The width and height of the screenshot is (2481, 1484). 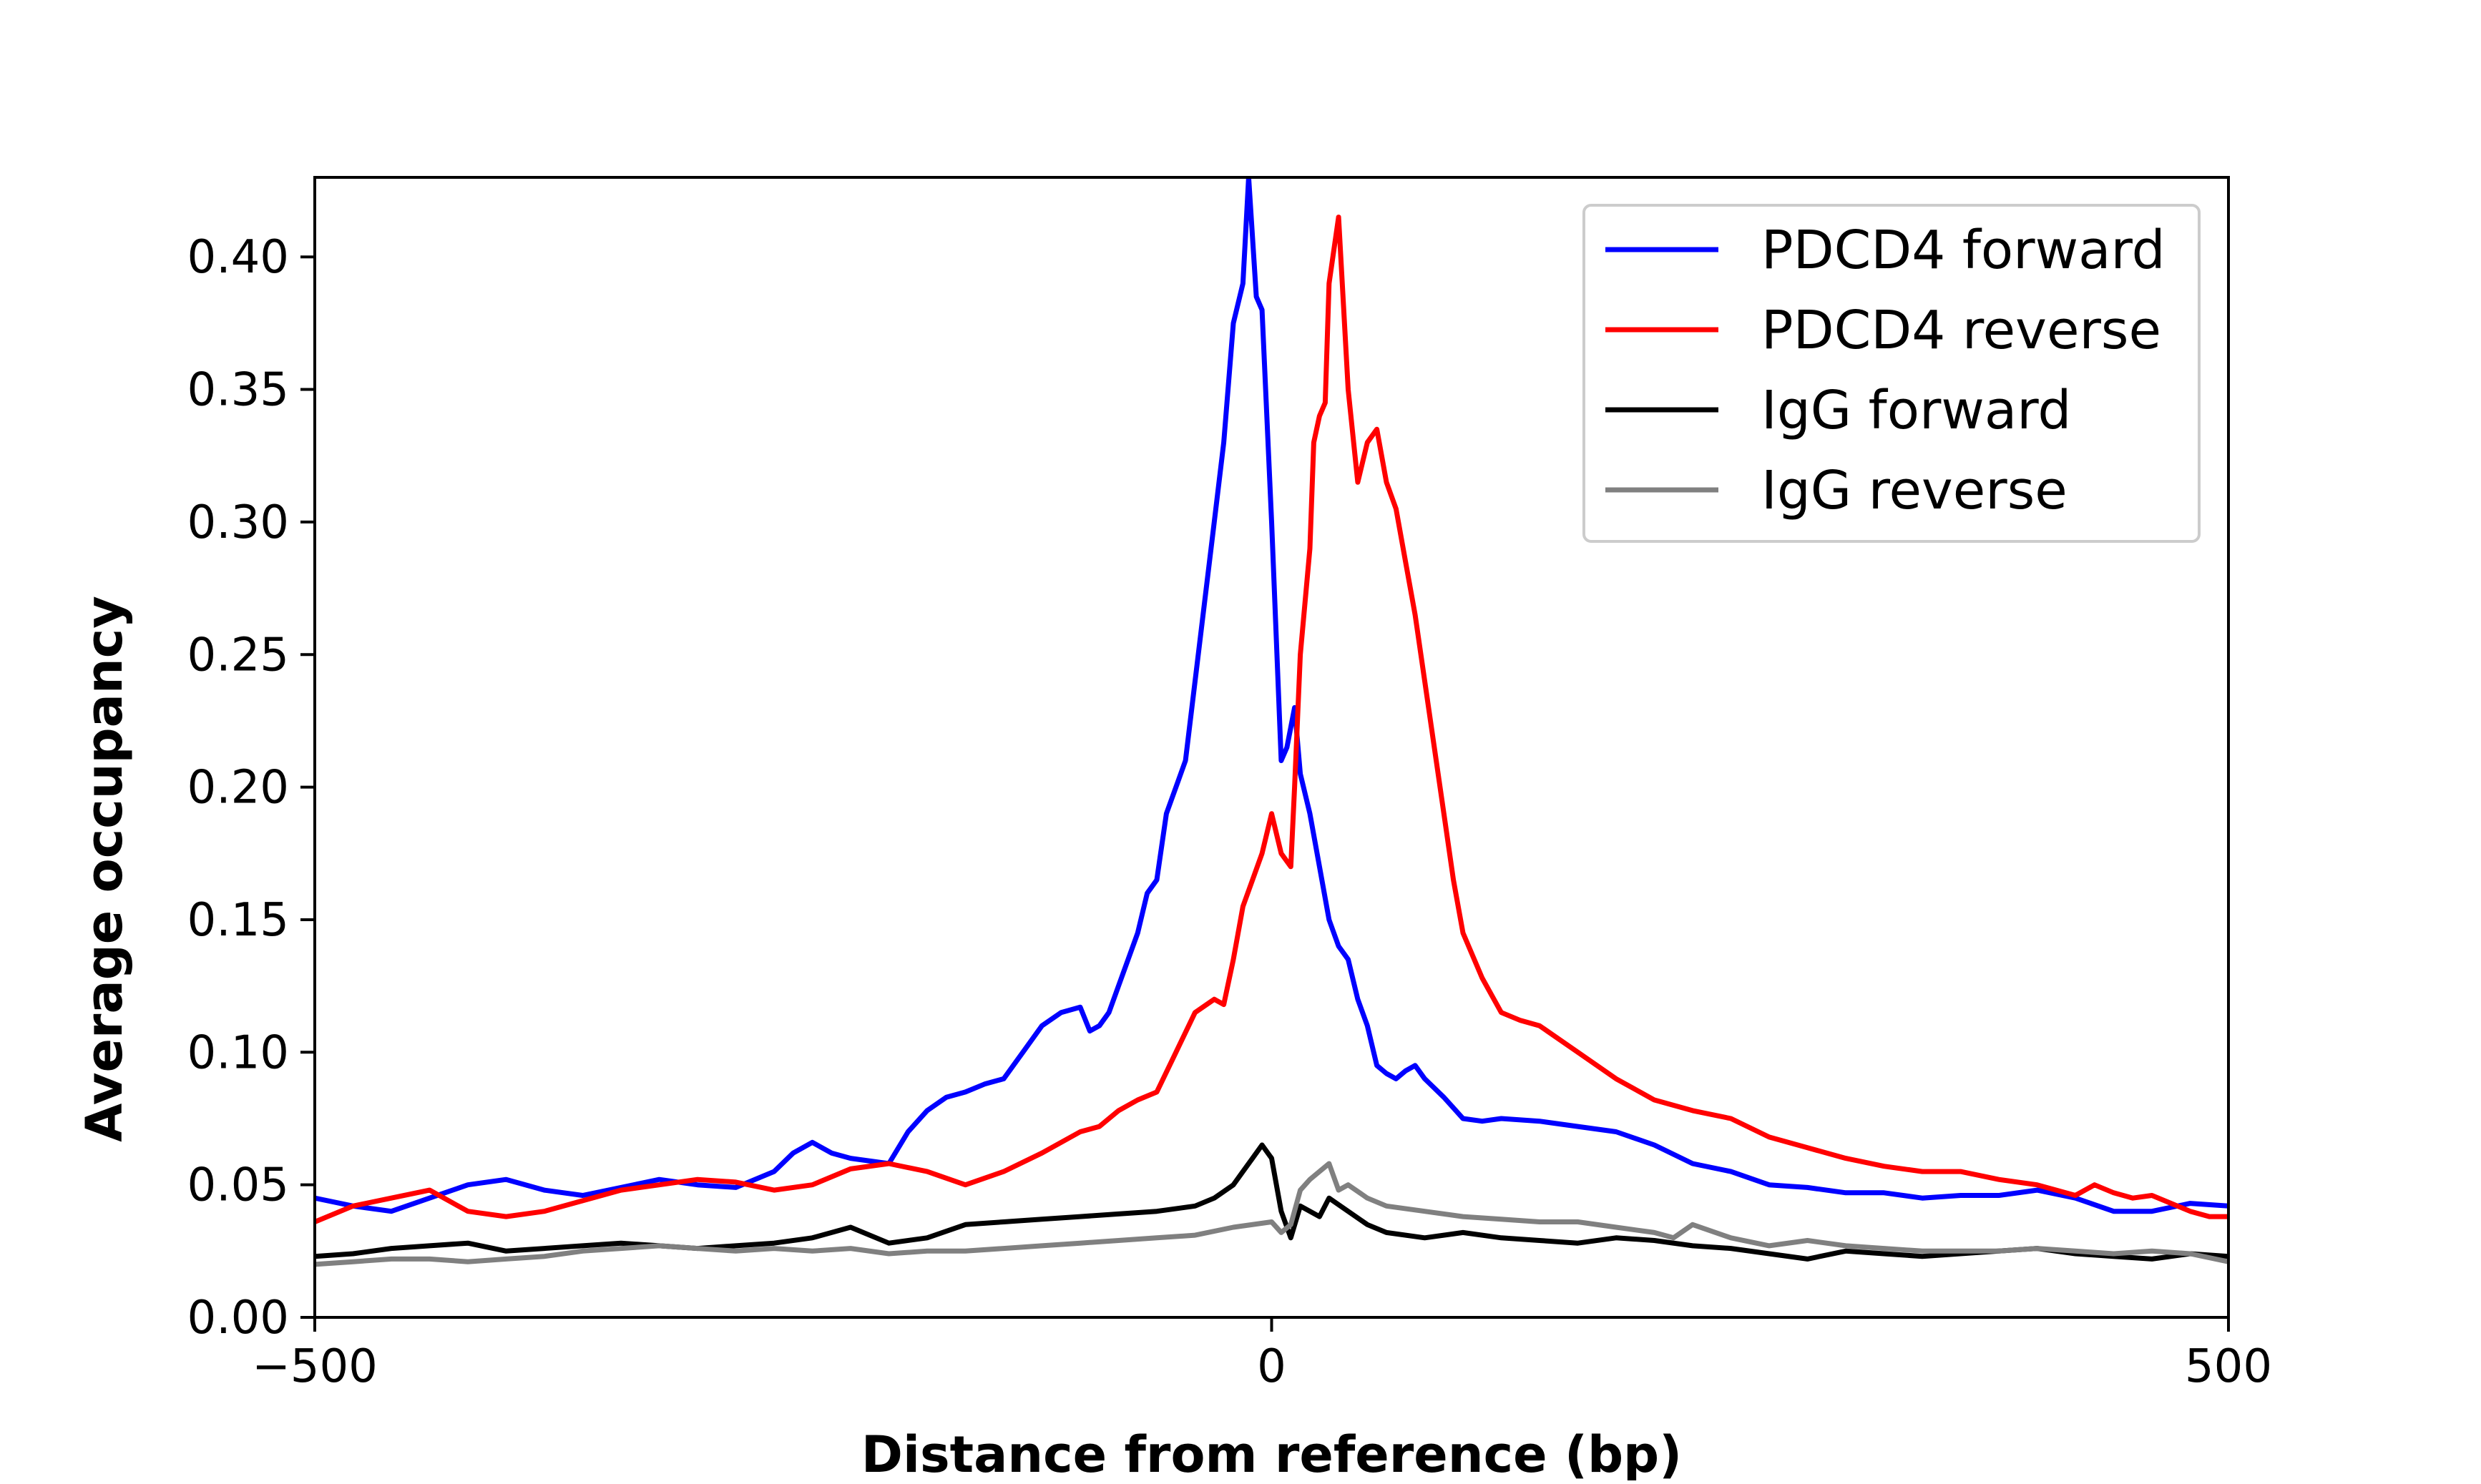 What do you see at coordinates (239, 390) in the screenshot?
I see `y-tick-label: 0.35` at bounding box center [239, 390].